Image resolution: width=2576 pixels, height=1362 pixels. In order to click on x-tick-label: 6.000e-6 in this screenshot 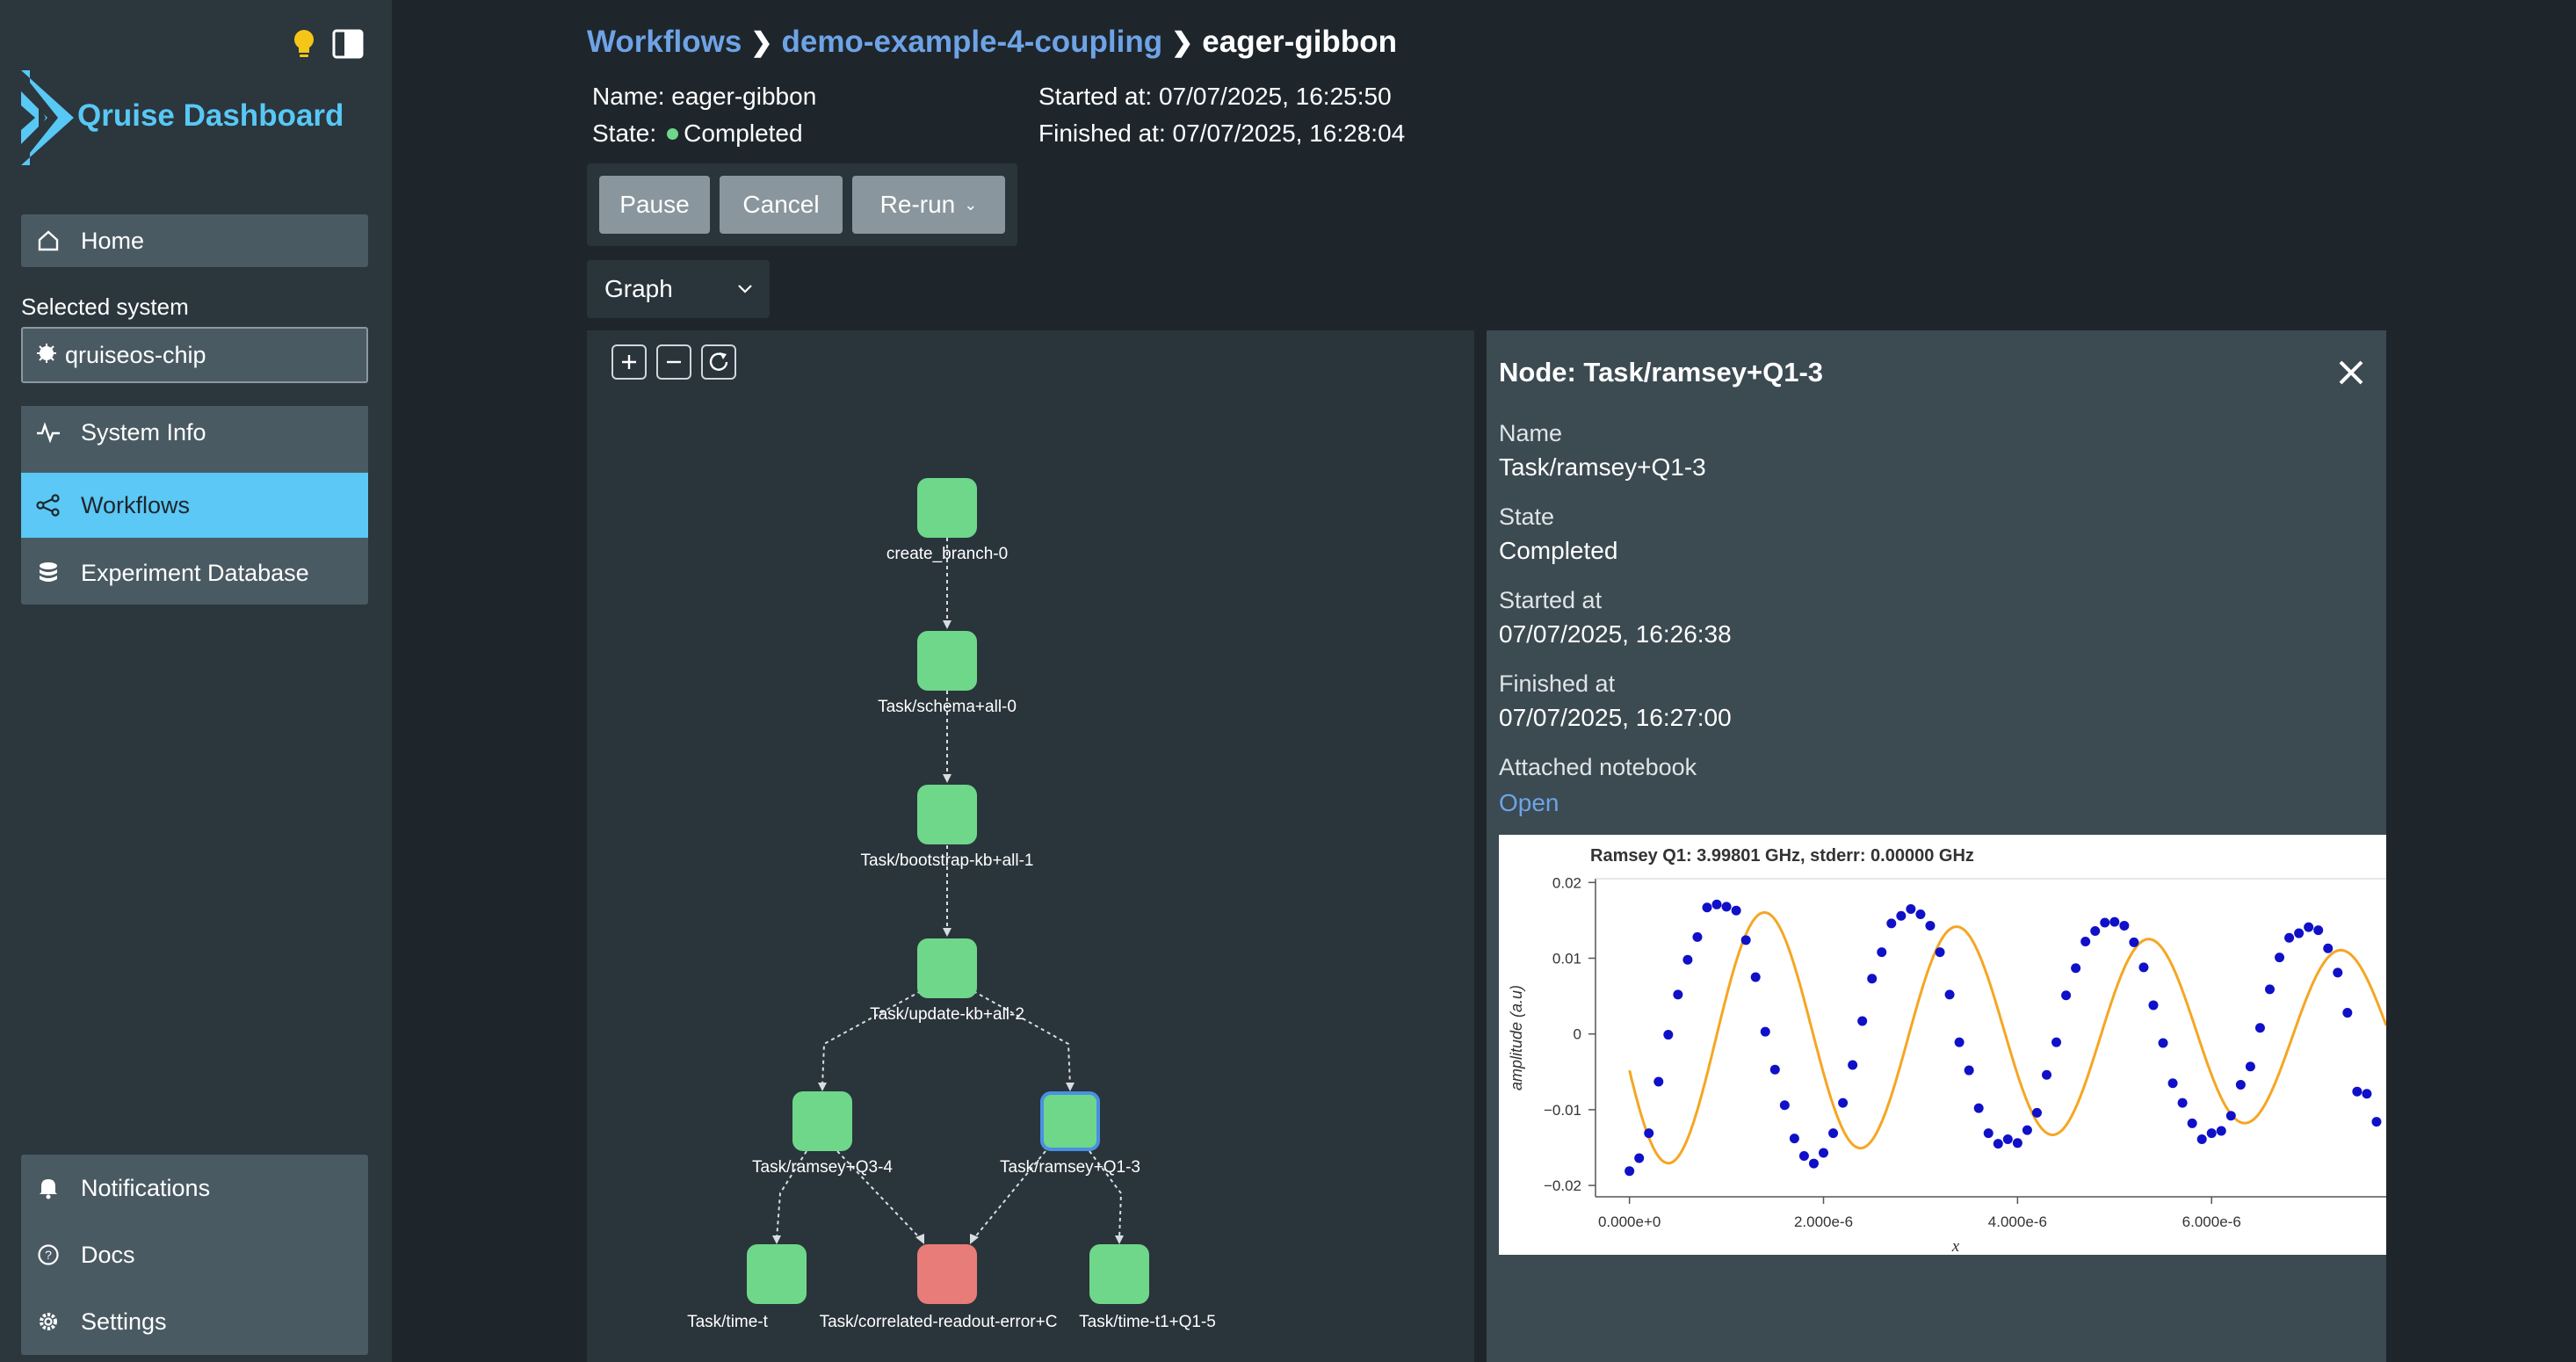, I will do `click(2211, 1221)`.